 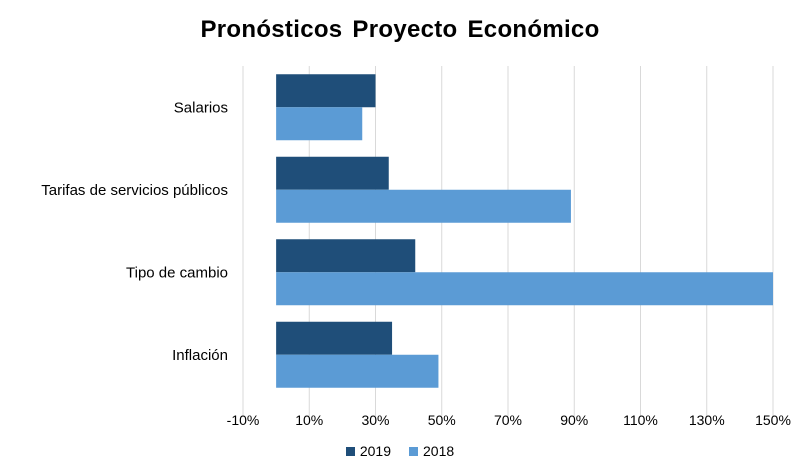 I want to click on legend-label: 2019, so click(x=375, y=451).